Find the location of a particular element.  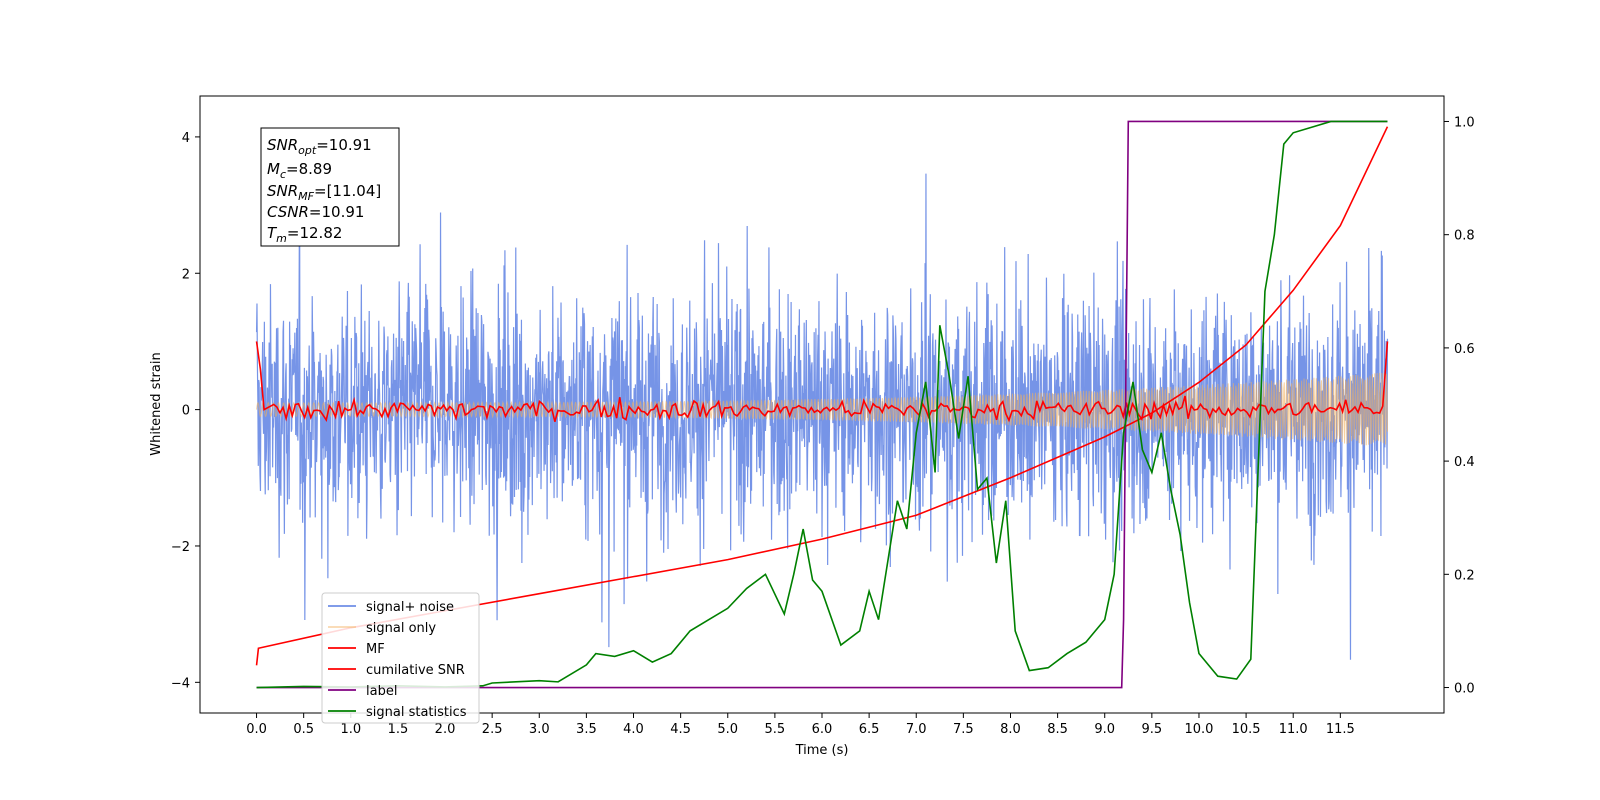

annotation-line-csnr: CSNR=10.91 is located at coordinates (315, 212).